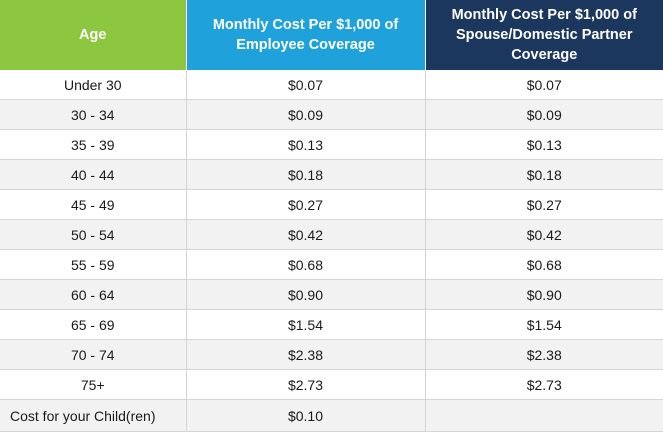  Describe the element at coordinates (306, 354) in the screenshot. I see `cell-employee-cost: $2.38` at that location.